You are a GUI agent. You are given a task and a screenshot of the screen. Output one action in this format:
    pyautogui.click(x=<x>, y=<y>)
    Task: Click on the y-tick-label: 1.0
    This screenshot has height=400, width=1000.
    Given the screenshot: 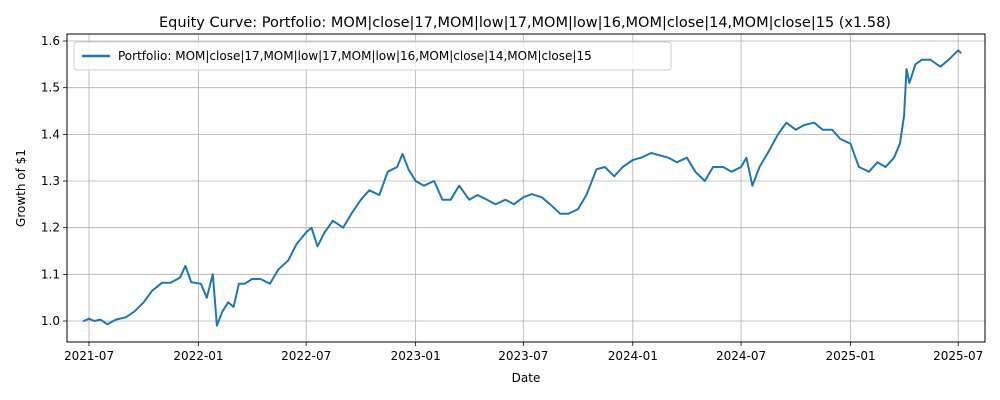 What is the action you would take?
    pyautogui.click(x=50, y=321)
    